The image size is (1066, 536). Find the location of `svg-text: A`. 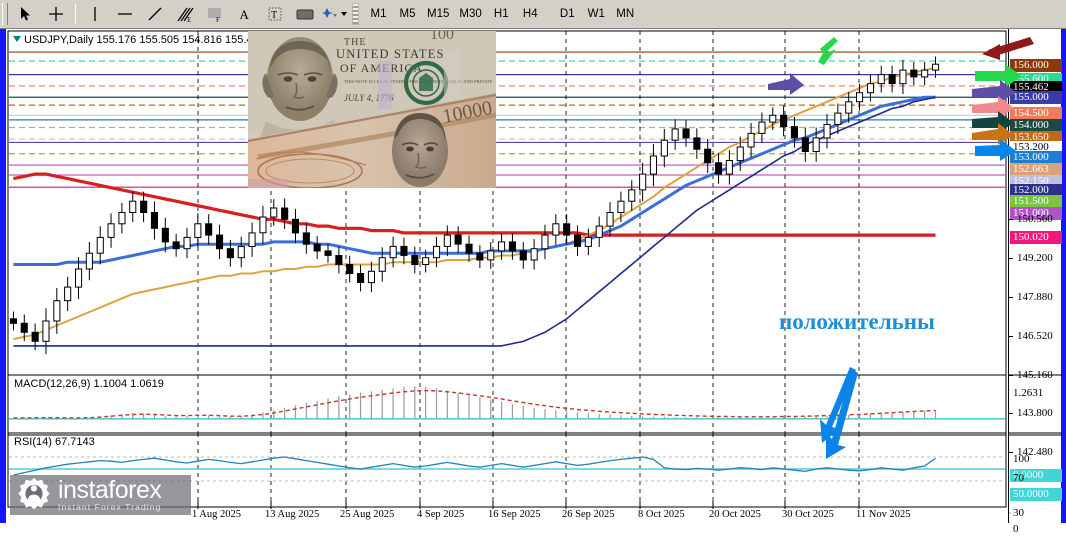

svg-text: A is located at coordinates (245, 14).